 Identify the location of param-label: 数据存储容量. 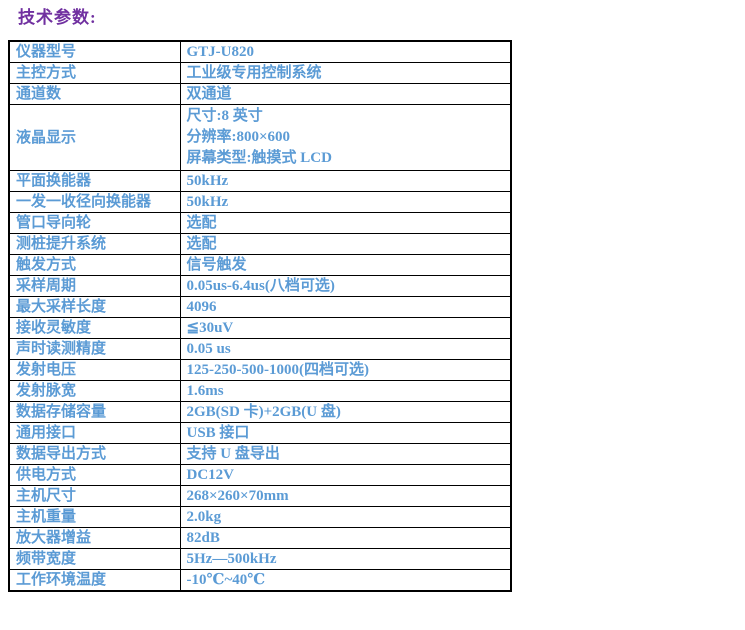
(94, 412).